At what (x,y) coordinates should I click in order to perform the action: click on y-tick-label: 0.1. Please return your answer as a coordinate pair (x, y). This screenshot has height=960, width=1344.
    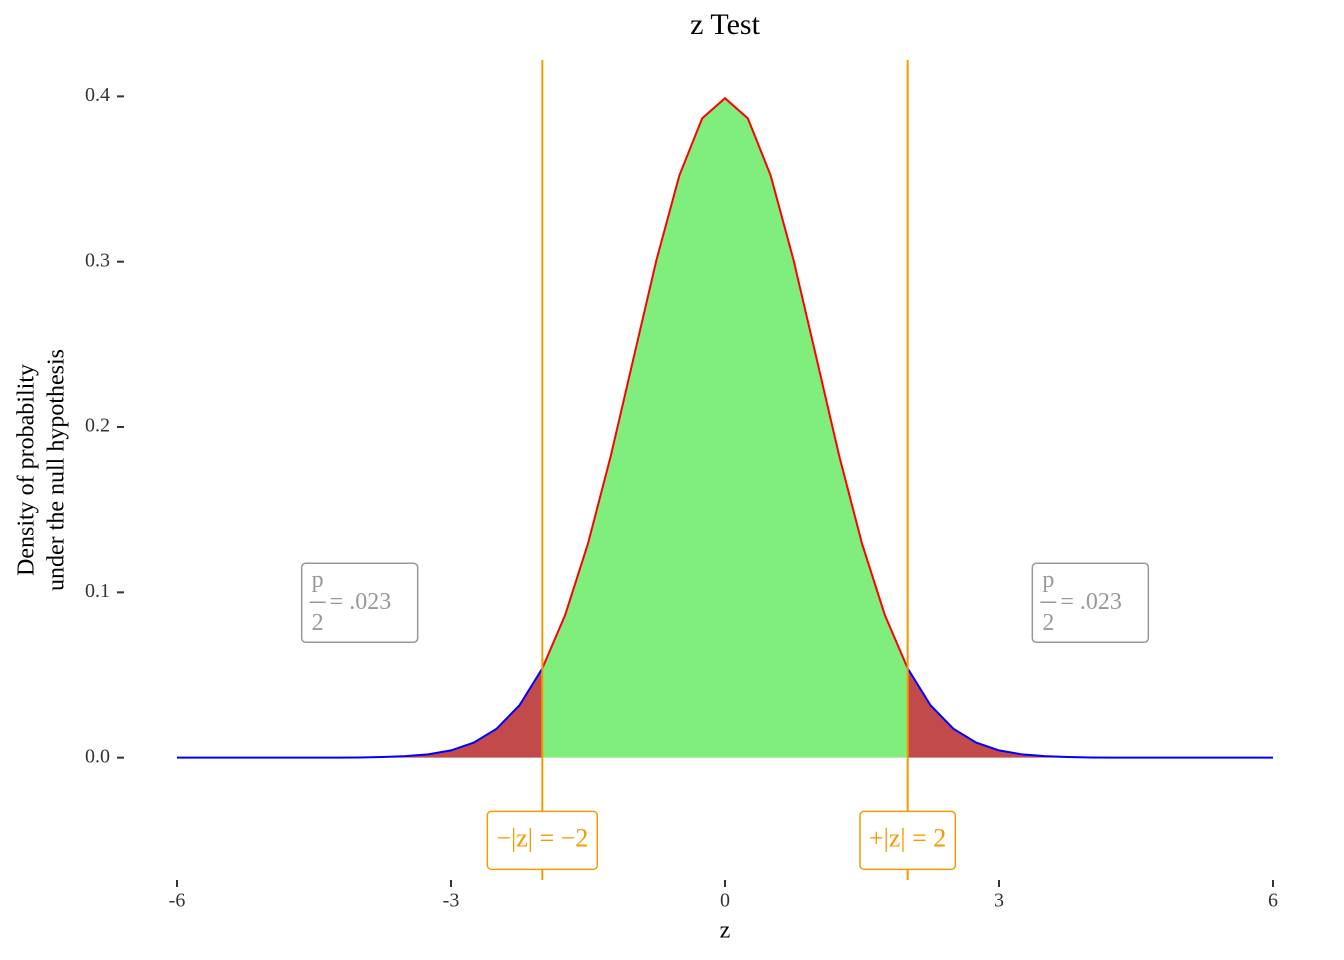
    Looking at the image, I should click on (97, 591).